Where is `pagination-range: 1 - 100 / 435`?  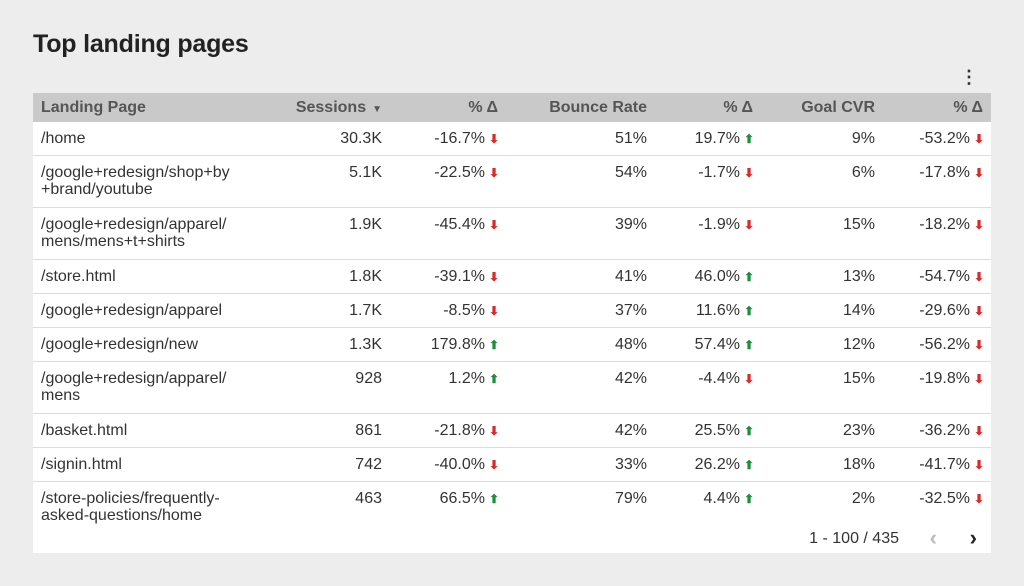 pagination-range: 1 - 100 / 435 is located at coordinates (854, 538).